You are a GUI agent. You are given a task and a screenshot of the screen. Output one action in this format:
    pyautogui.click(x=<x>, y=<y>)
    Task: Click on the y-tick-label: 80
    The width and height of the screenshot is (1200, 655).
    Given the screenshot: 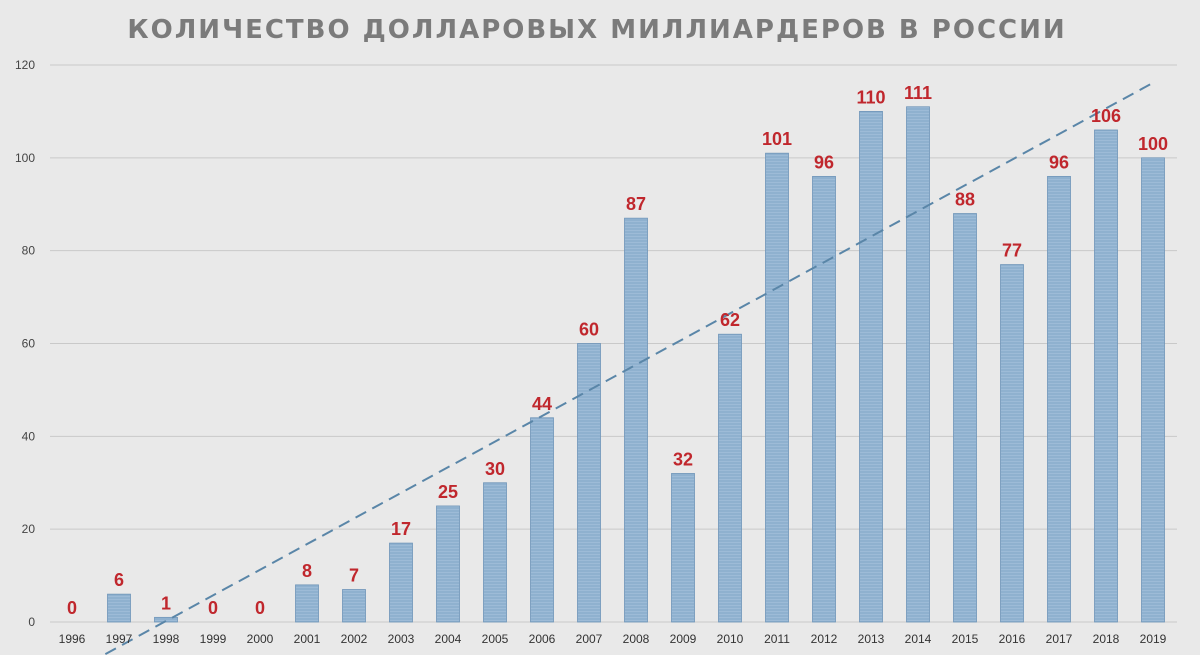 What is the action you would take?
    pyautogui.click(x=29, y=251)
    